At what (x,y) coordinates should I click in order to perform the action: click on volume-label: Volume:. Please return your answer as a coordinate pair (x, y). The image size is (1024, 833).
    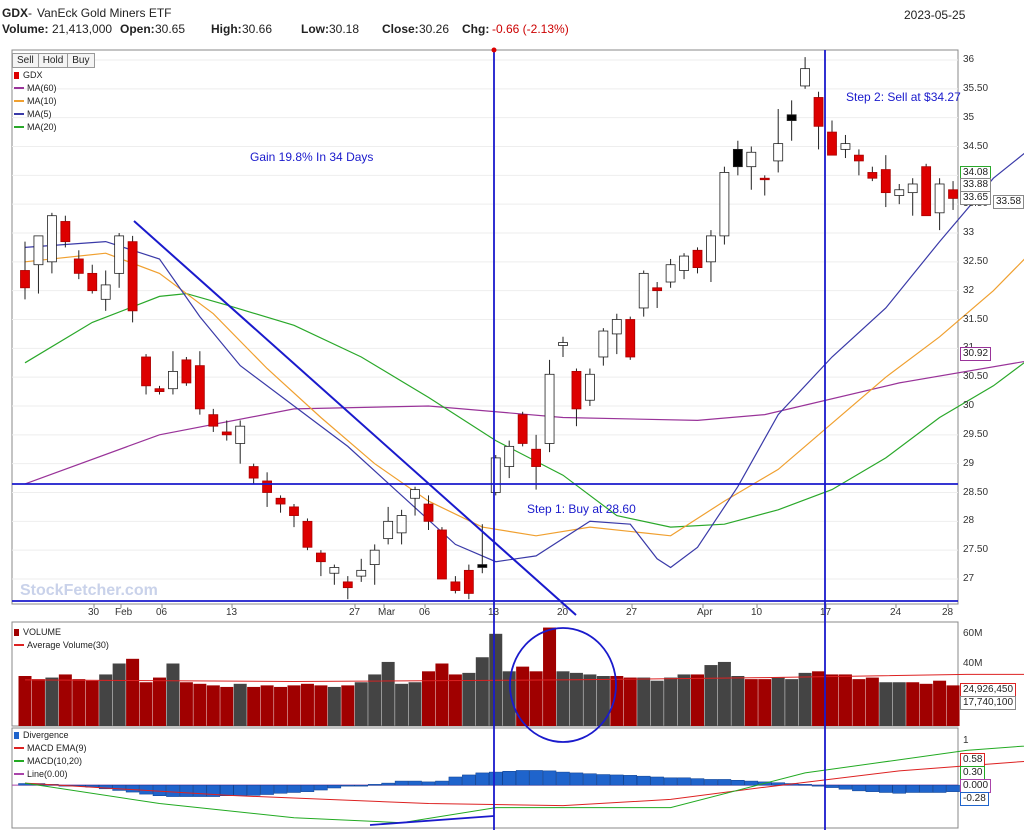
    Looking at the image, I should click on (25, 29).